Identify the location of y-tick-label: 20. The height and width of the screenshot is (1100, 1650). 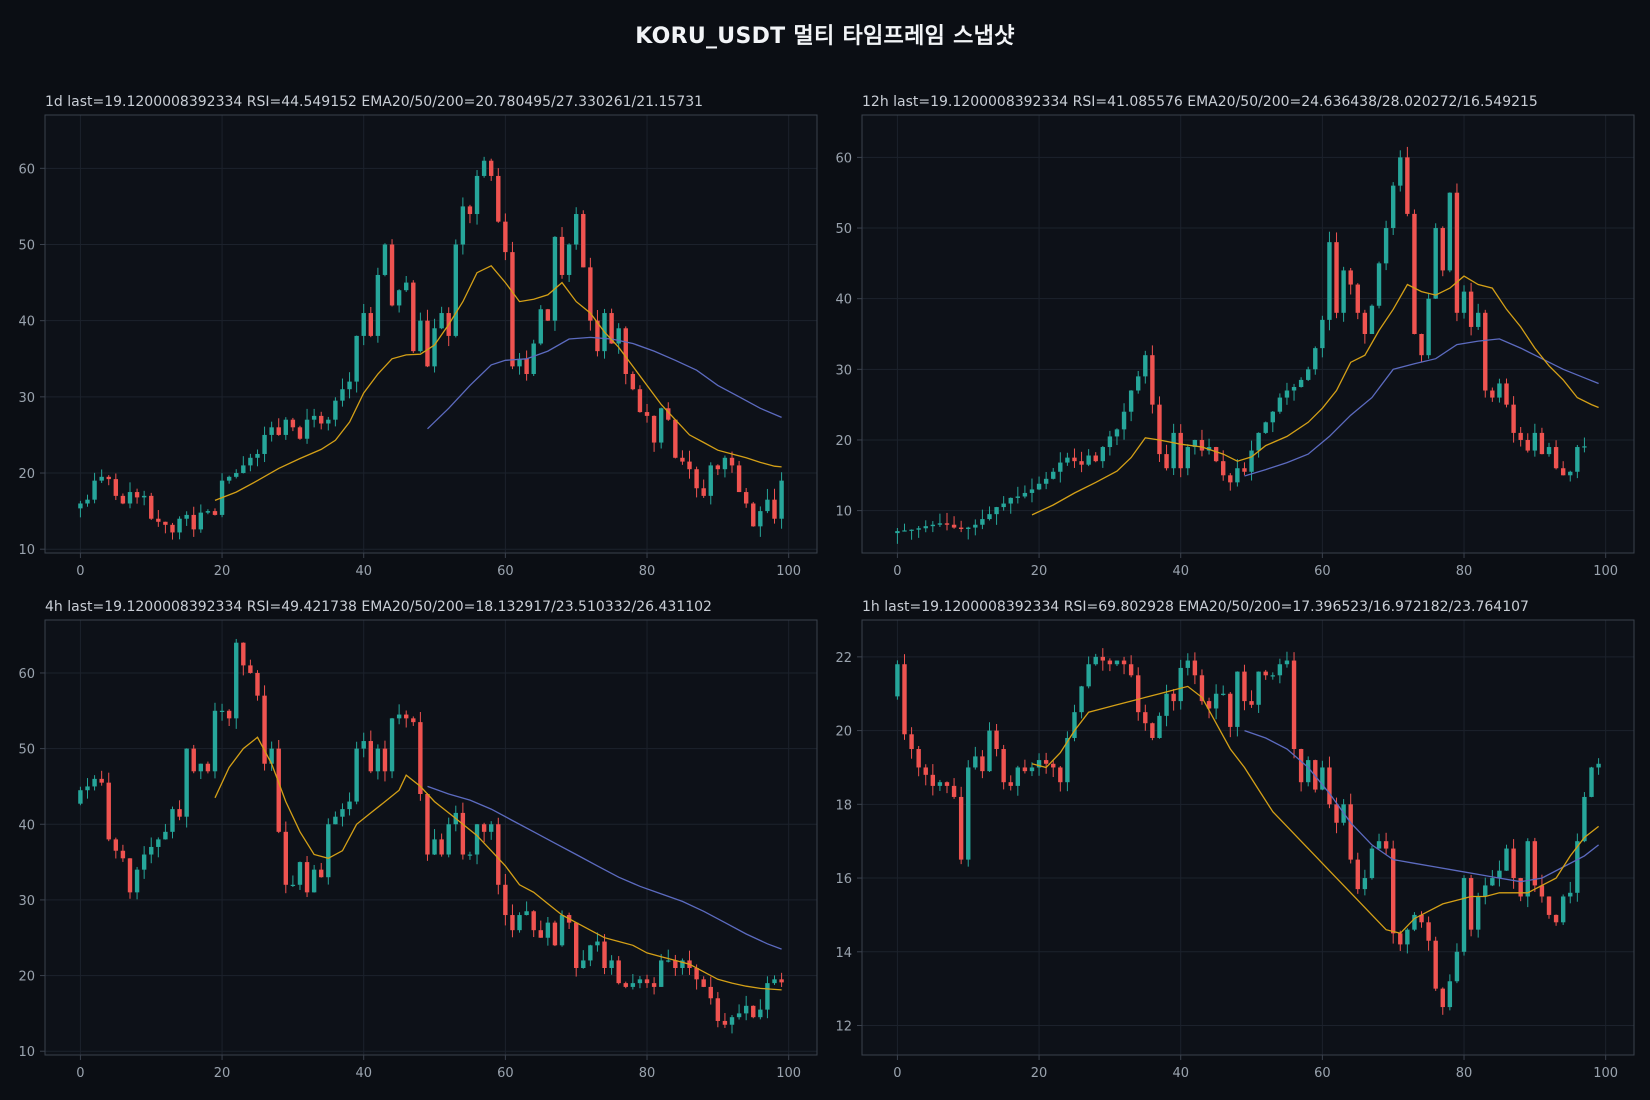
(843, 441).